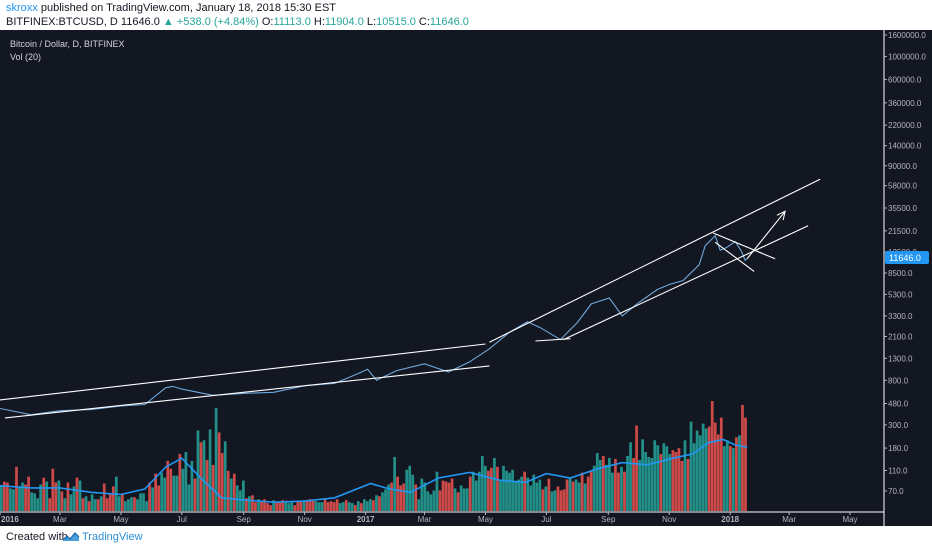 This screenshot has width=932, height=550. What do you see at coordinates (896, 491) in the screenshot?
I see `price-tick-label: 70.0` at bounding box center [896, 491].